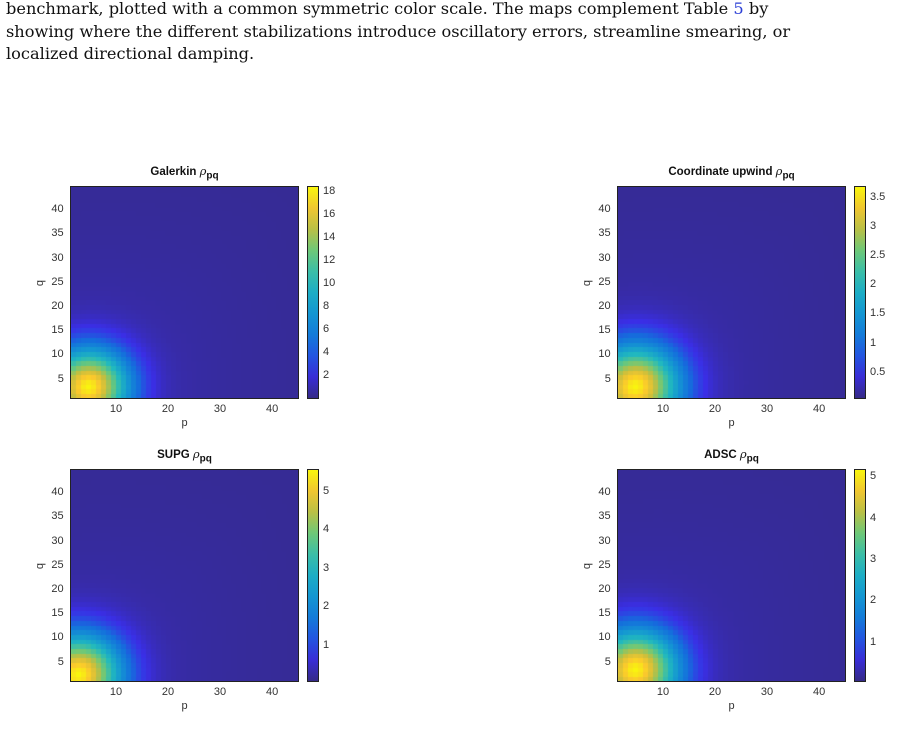  I want to click on colorbar-tick-label: 12, so click(329, 259).